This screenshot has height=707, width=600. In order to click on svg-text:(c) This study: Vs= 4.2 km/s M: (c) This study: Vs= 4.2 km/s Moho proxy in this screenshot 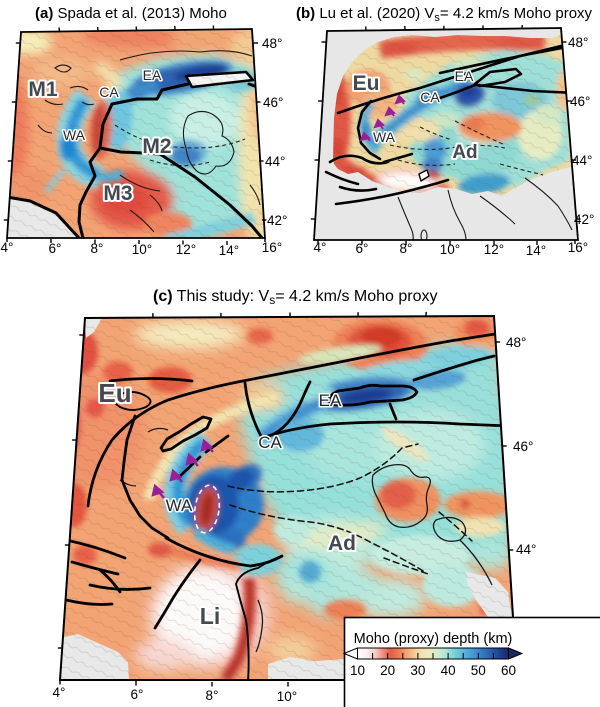, I will do `click(295, 297)`.